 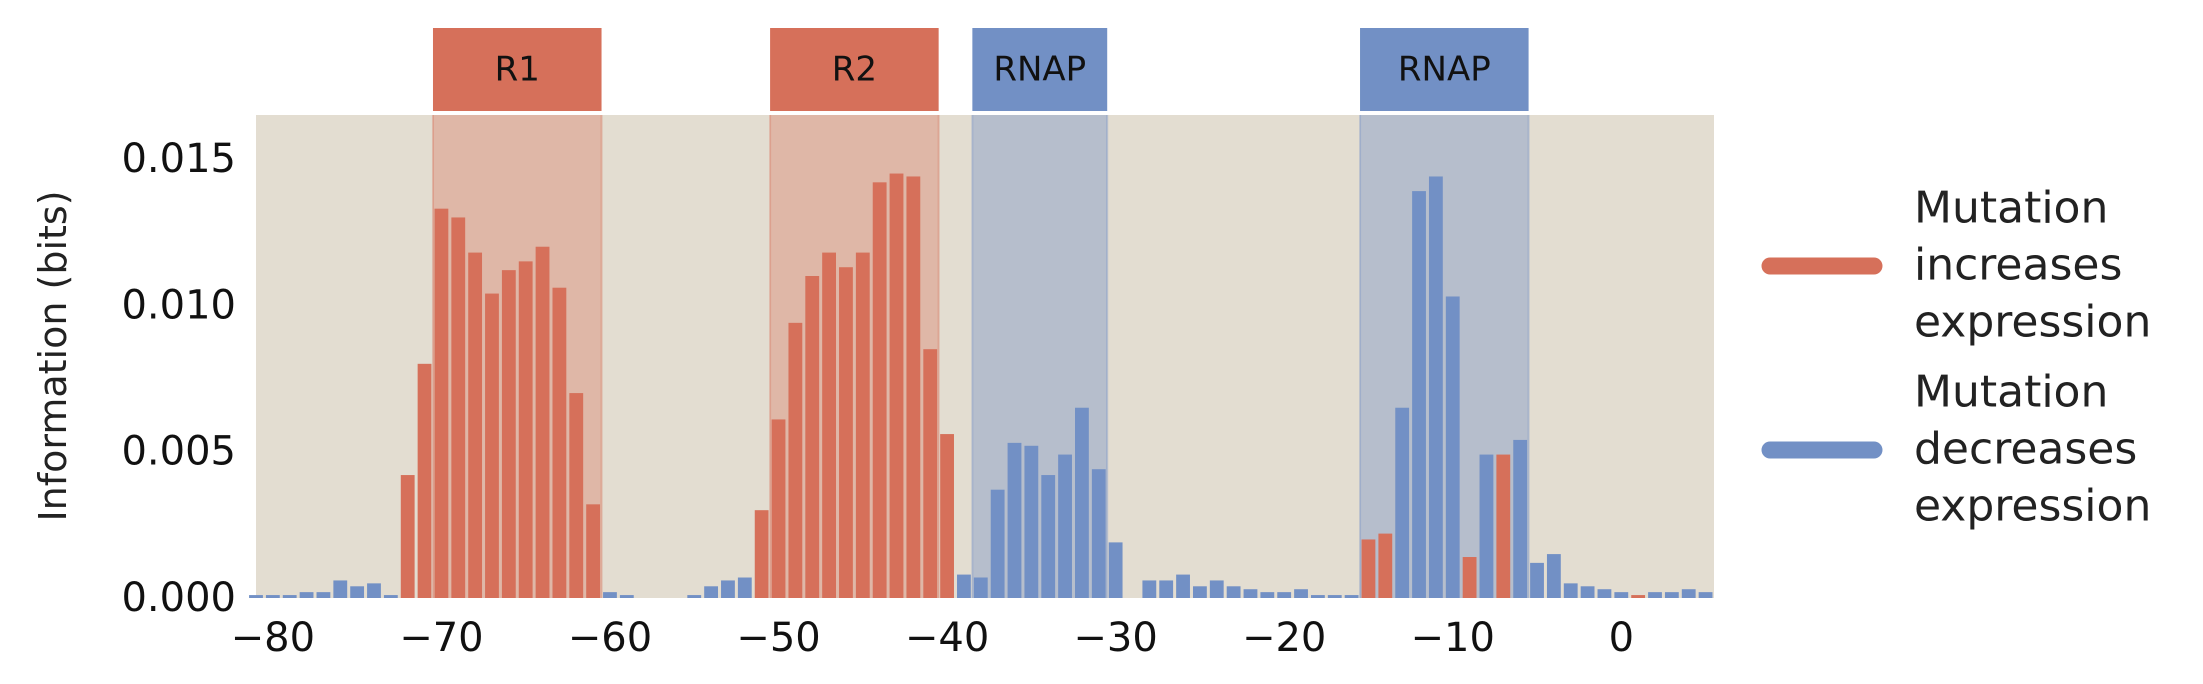 I want to click on bar--48, so click(x=812, y=437).